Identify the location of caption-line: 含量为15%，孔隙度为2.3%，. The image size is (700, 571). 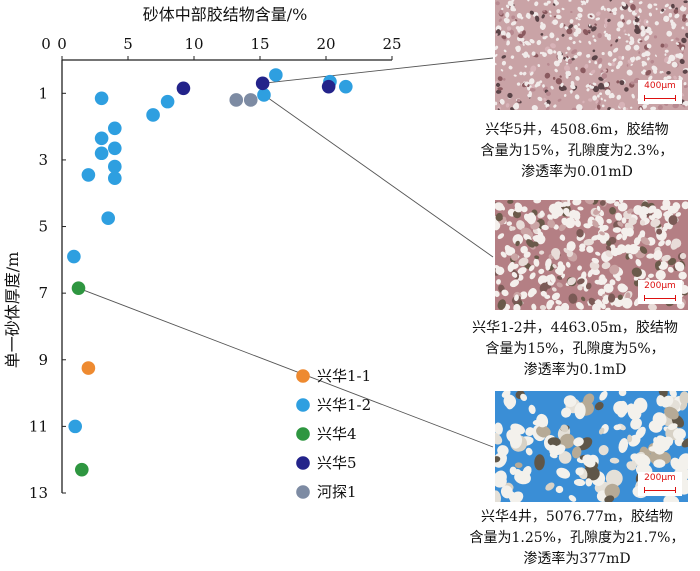
(577, 151).